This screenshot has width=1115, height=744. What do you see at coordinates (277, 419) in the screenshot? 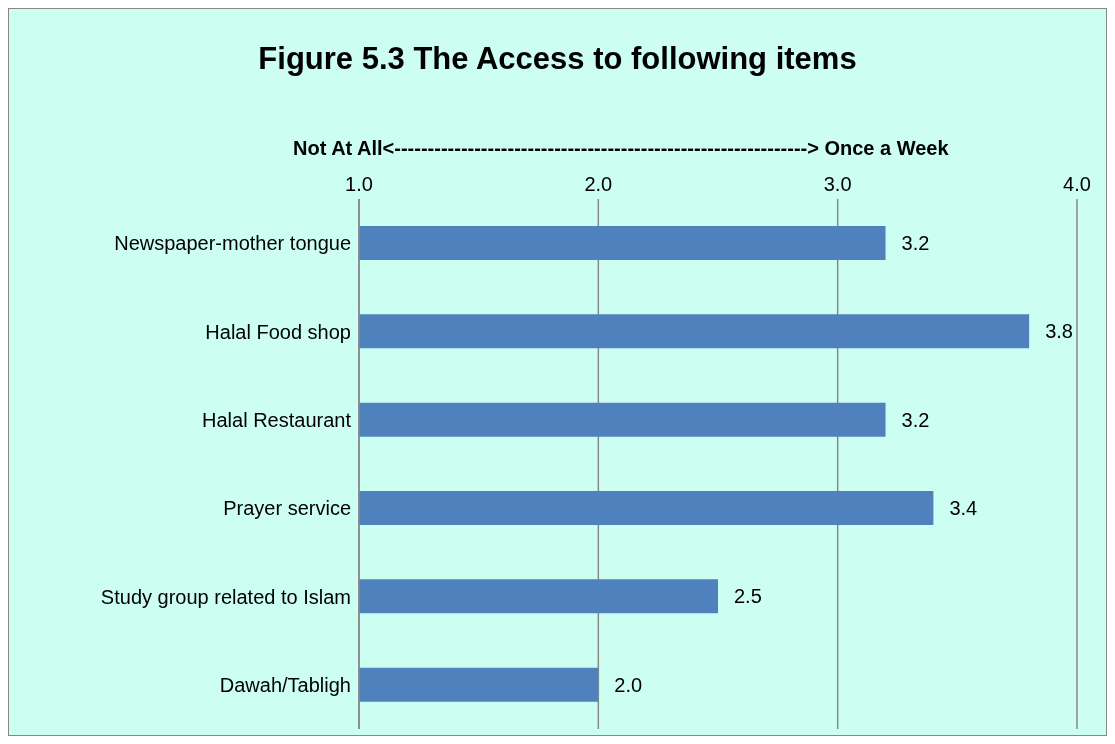
I see `y-tick-label: Halal Restaurant` at bounding box center [277, 419].